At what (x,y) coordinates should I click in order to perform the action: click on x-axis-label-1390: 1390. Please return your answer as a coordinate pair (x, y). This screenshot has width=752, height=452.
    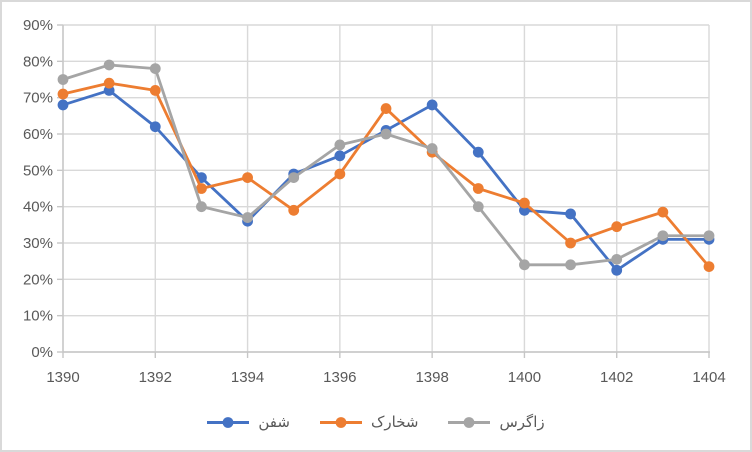
    Looking at the image, I should click on (62, 377).